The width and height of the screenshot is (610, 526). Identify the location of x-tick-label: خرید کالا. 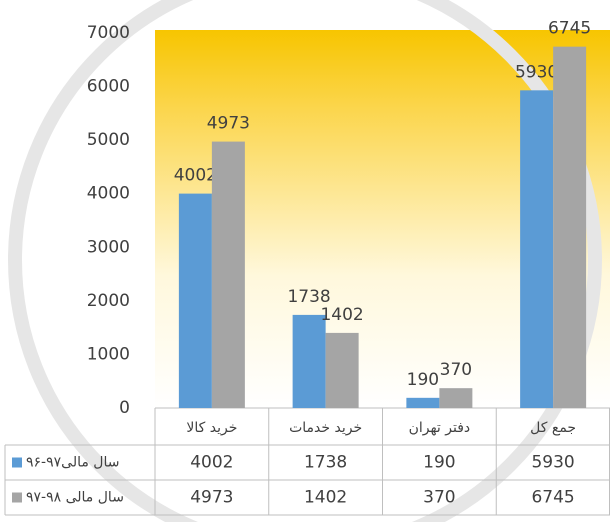
(211, 428).